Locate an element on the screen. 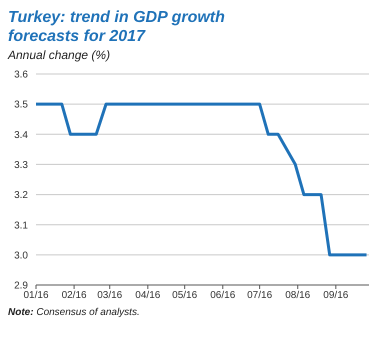  x-tick-label: 02/16 is located at coordinates (75, 296).